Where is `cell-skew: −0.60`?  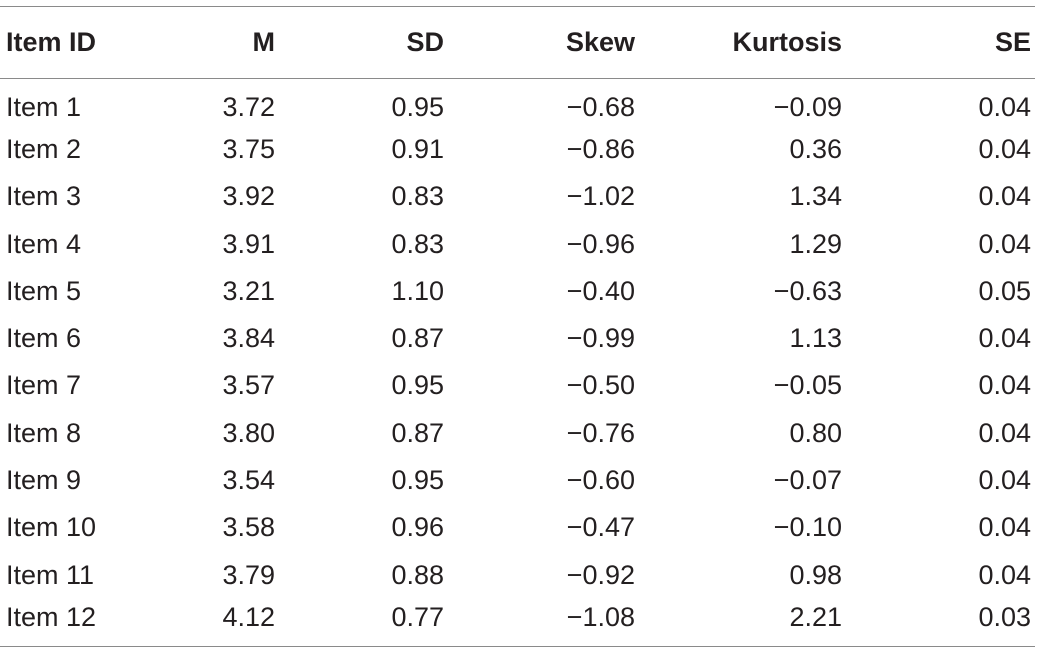 cell-skew: −0.60 is located at coordinates (600, 480).